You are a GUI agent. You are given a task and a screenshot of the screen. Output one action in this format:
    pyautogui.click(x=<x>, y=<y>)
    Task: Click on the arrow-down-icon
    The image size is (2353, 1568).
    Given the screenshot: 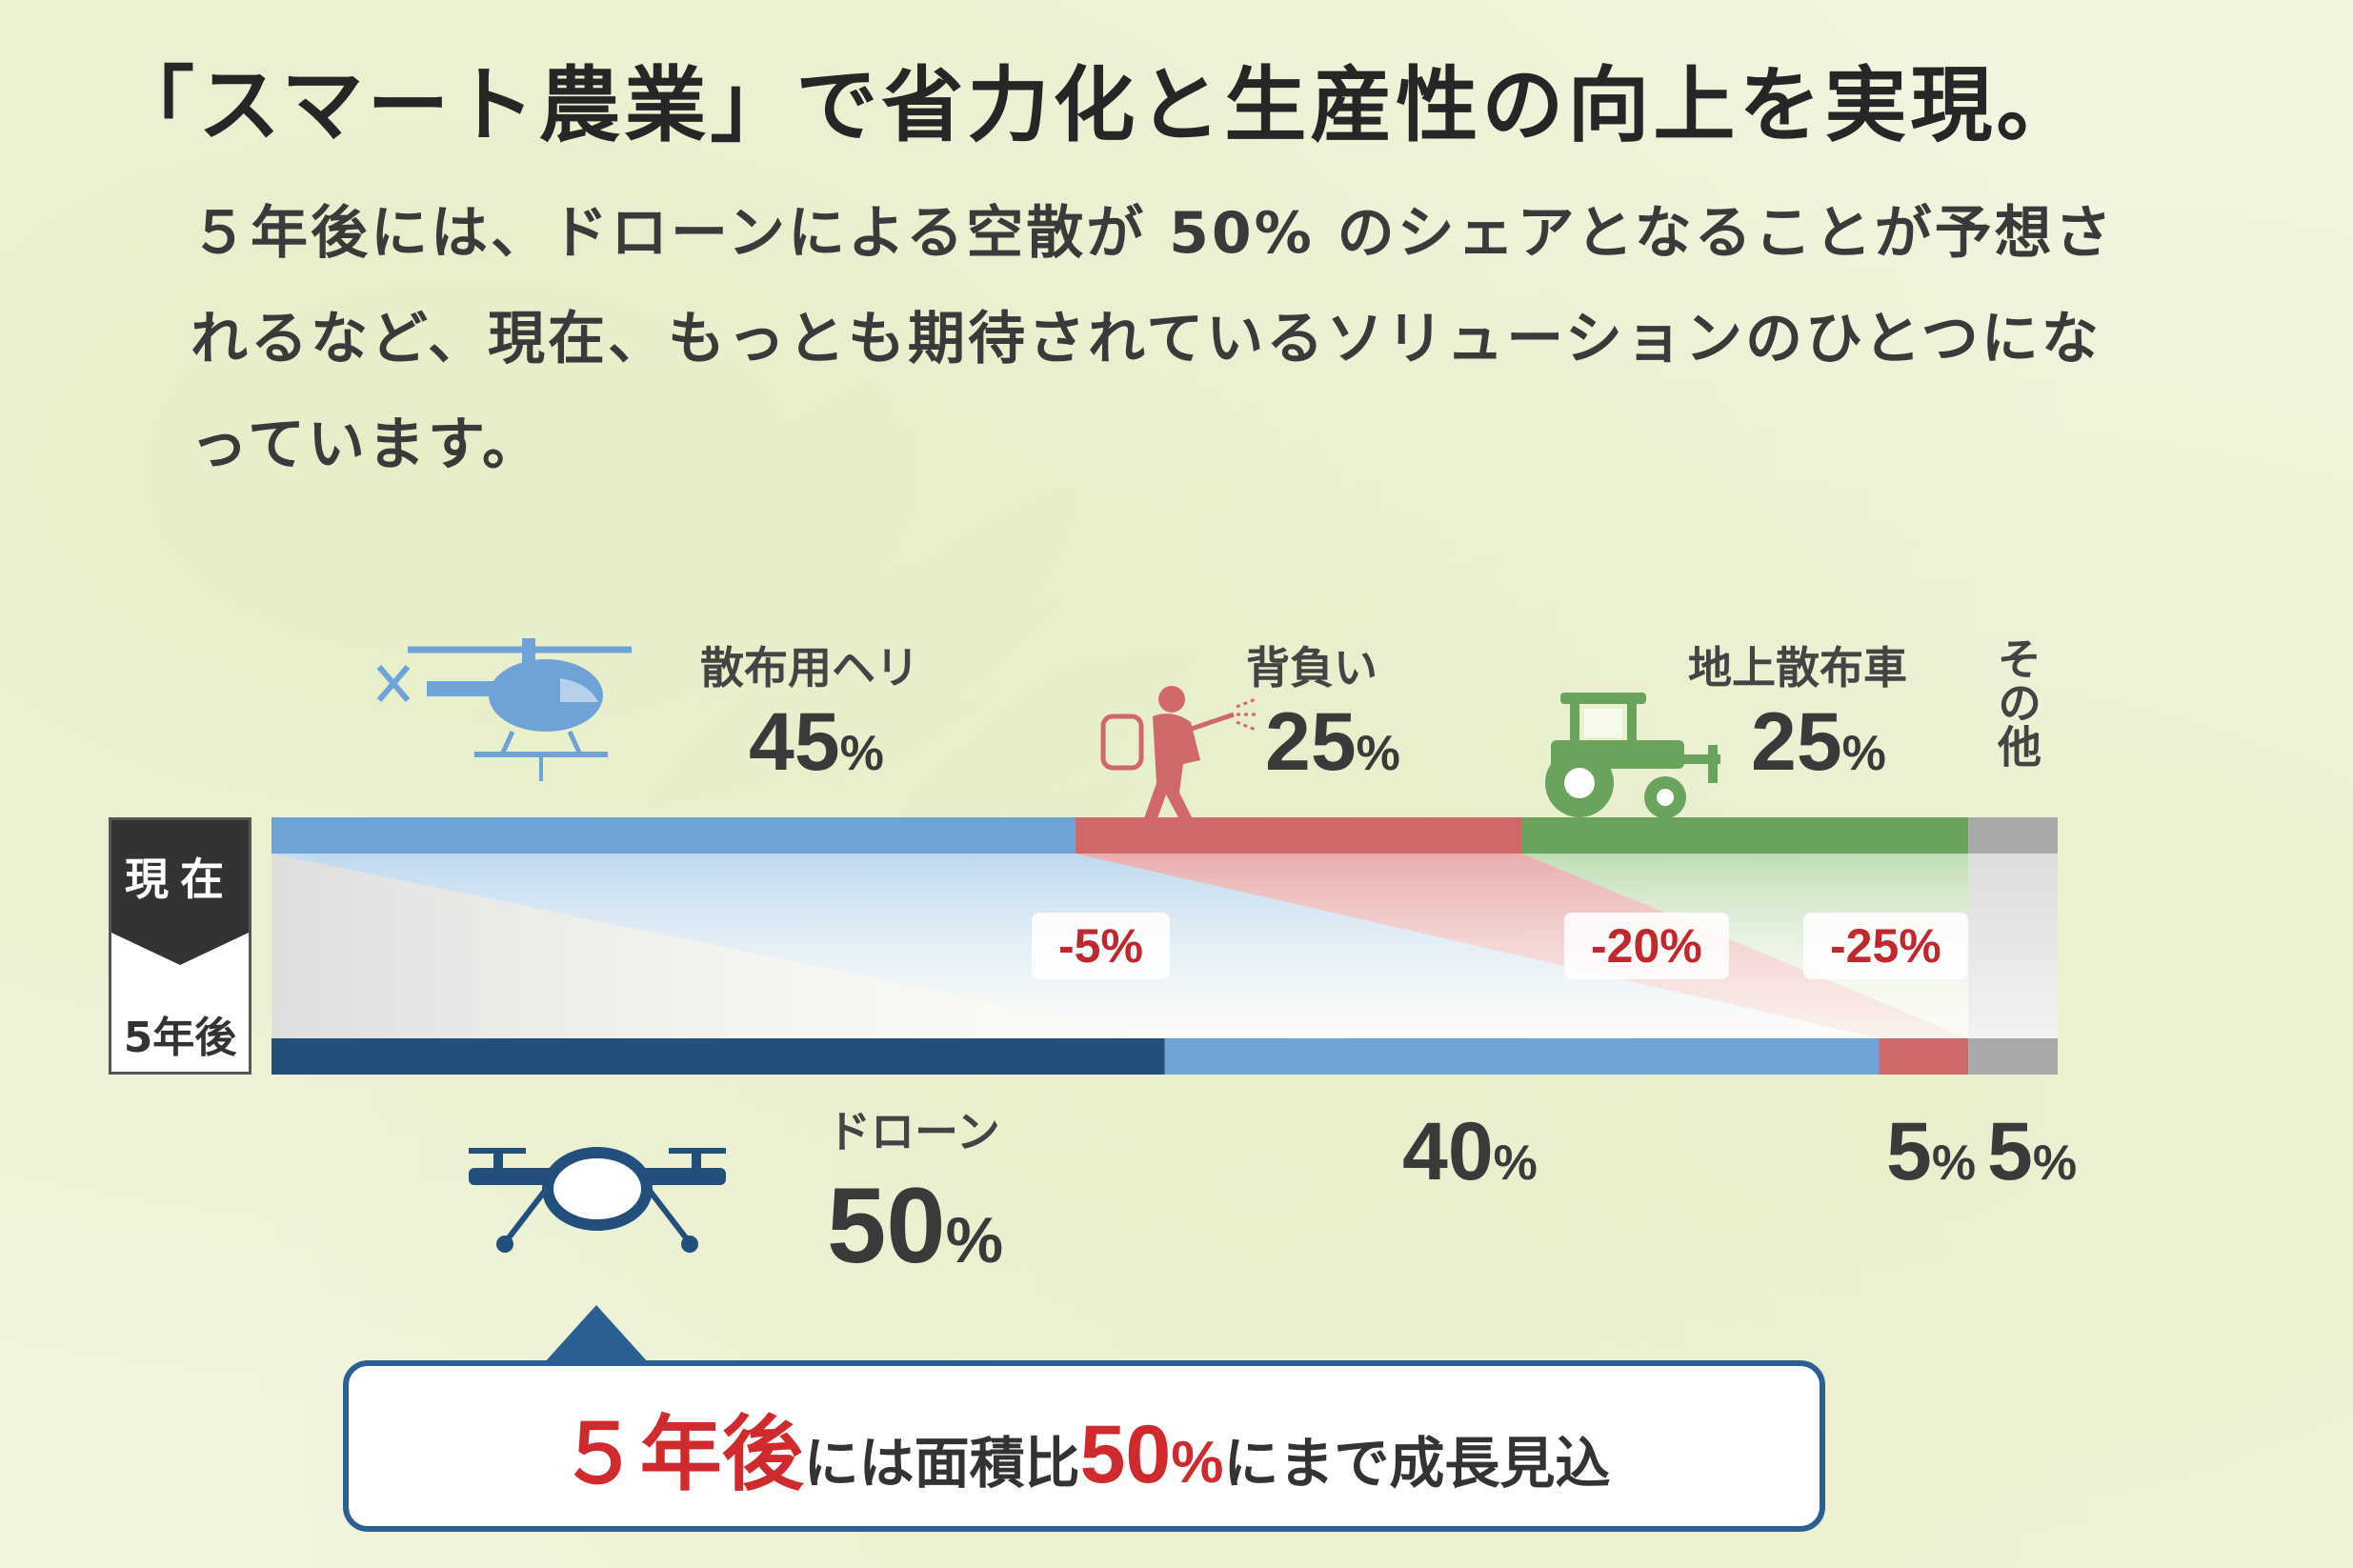 What is the action you would take?
    pyautogui.click(x=180, y=949)
    